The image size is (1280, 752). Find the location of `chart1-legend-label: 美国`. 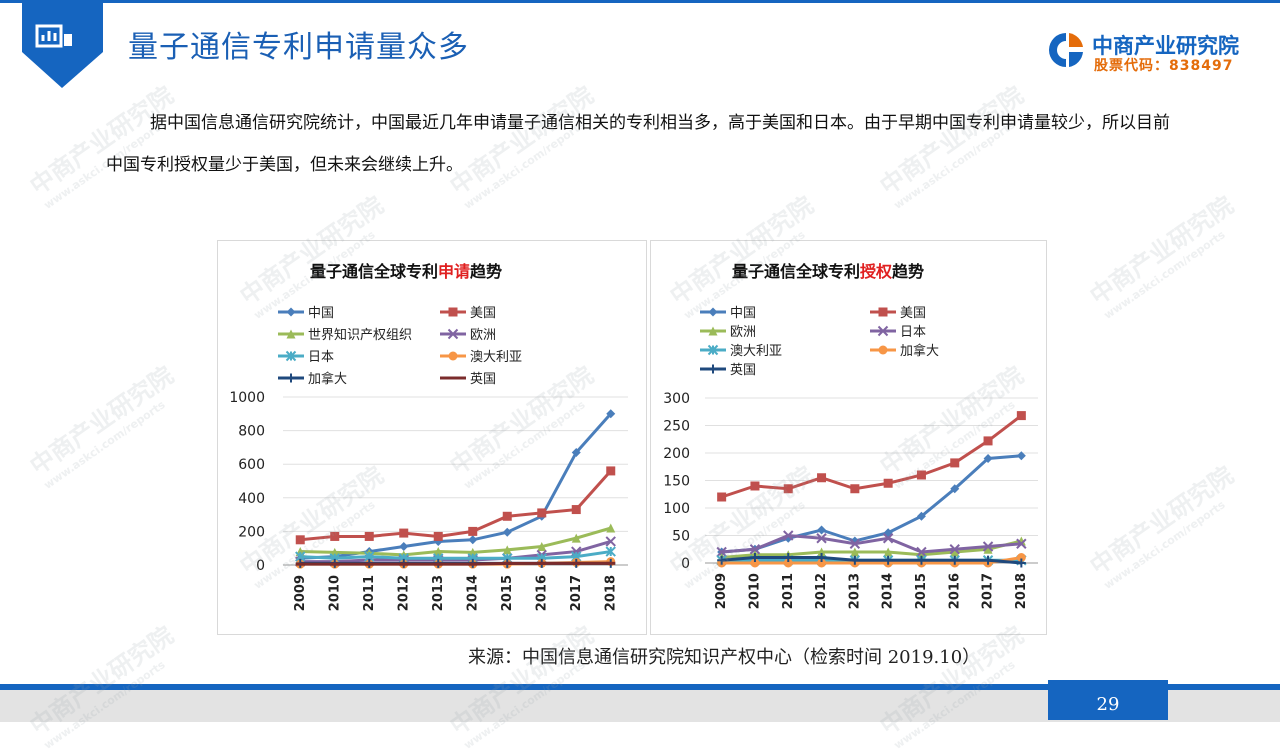

chart1-legend-label: 美国 is located at coordinates (913, 313).